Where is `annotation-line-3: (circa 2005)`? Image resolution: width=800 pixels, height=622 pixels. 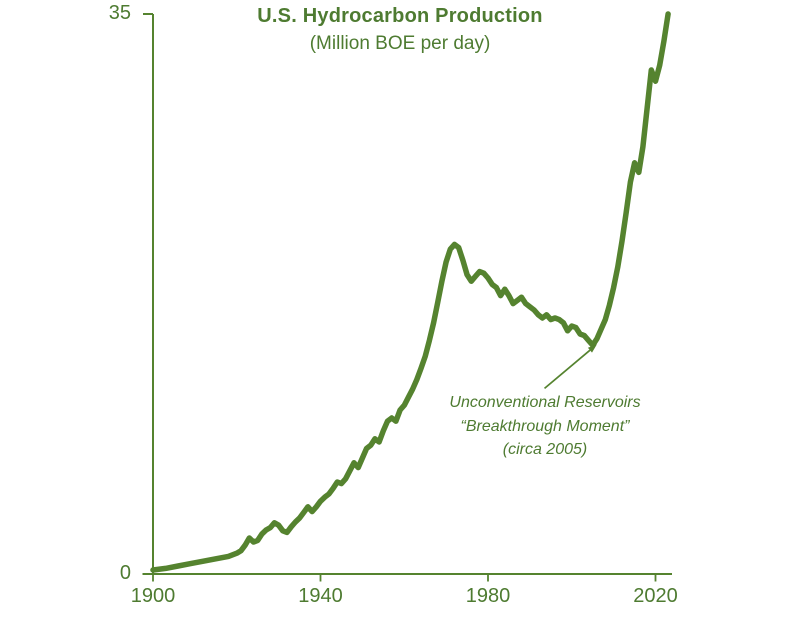 annotation-line-3: (circa 2005) is located at coordinates (545, 449).